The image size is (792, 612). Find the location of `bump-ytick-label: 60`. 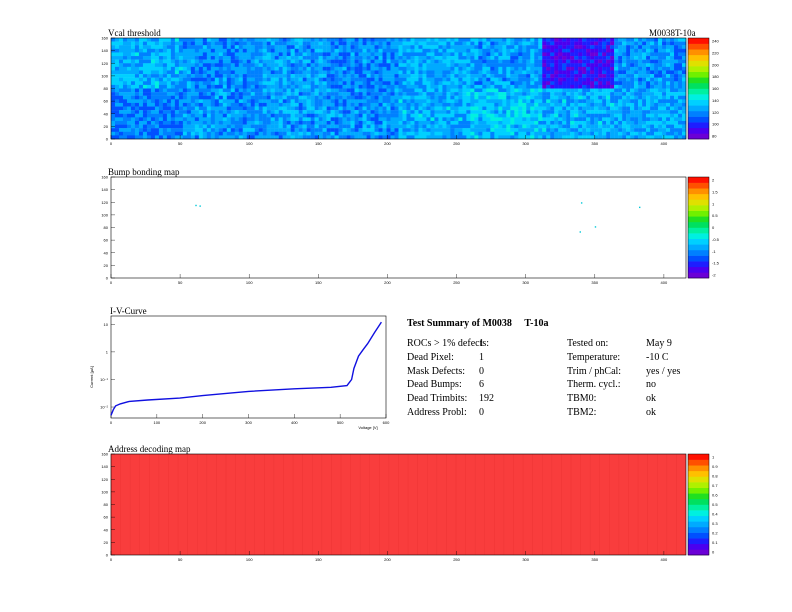

bump-ytick-label: 60 is located at coordinates (106, 240).